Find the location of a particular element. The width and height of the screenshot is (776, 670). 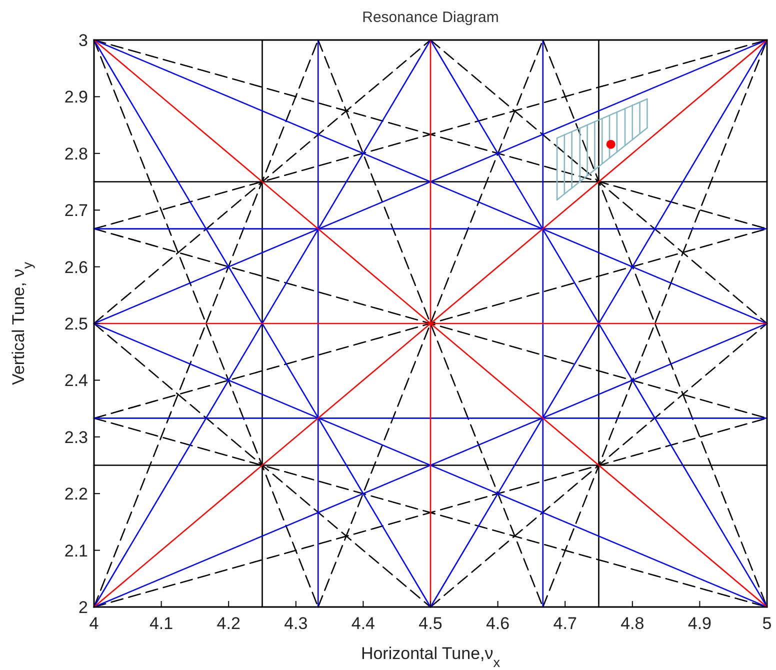

y-tick-label: 2.2 is located at coordinates (76, 494).